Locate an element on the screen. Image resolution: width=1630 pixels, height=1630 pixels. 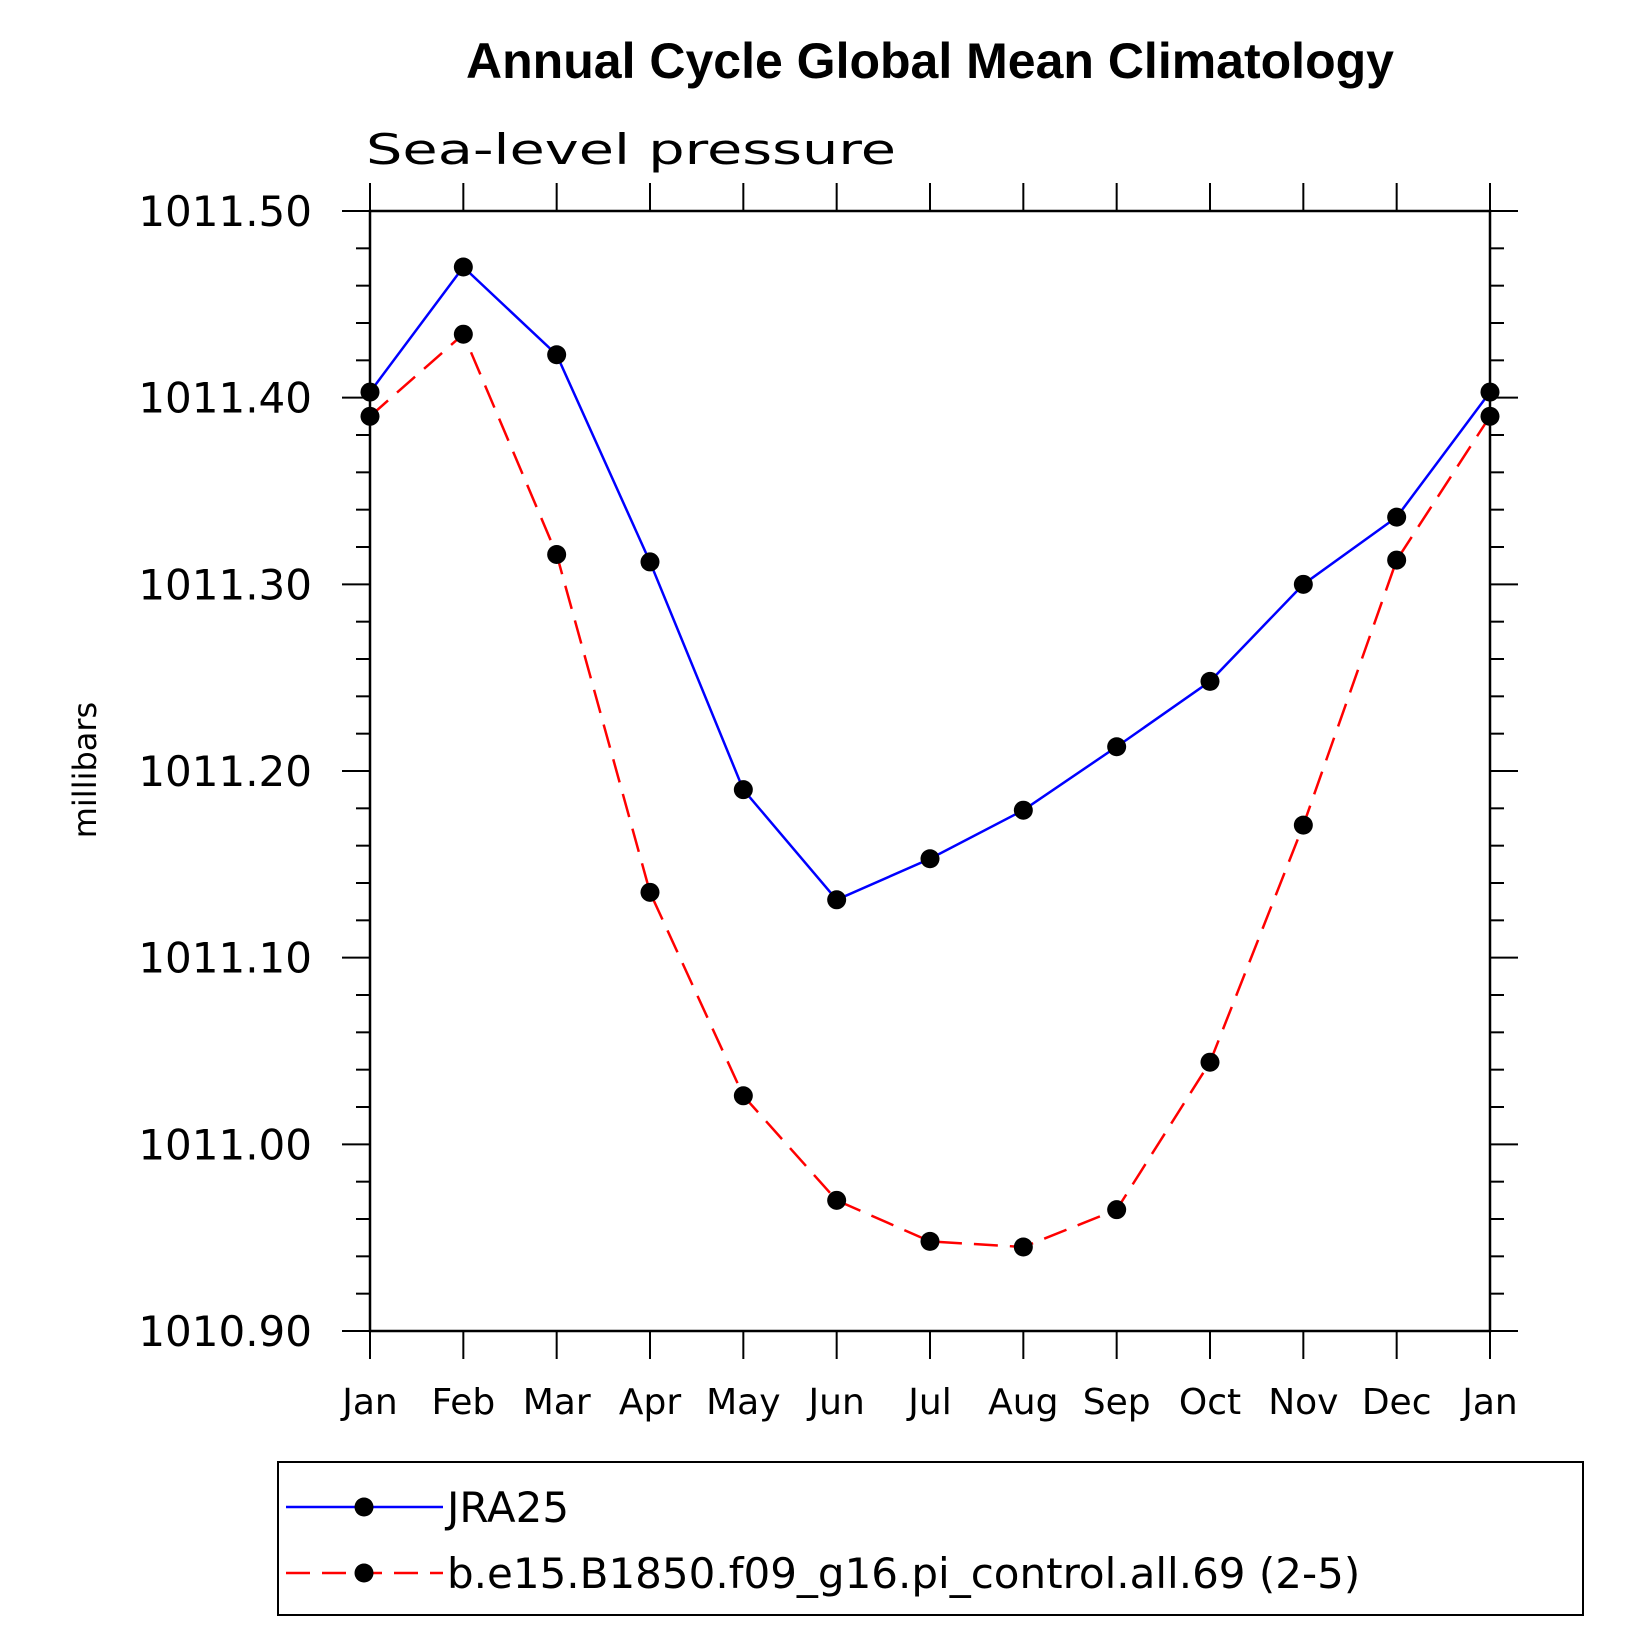
x-tick-label: Oct is located at coordinates (1210, 1402).